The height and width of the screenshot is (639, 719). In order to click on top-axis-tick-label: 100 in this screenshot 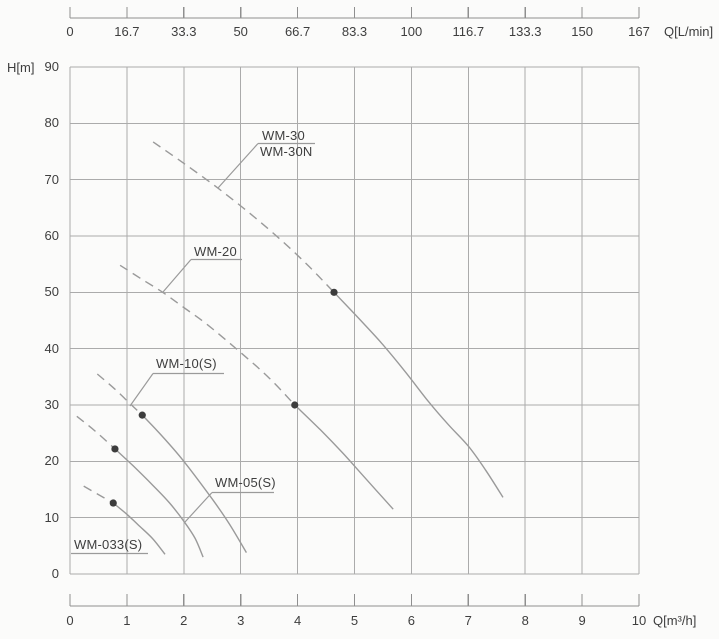, I will do `click(411, 31)`.